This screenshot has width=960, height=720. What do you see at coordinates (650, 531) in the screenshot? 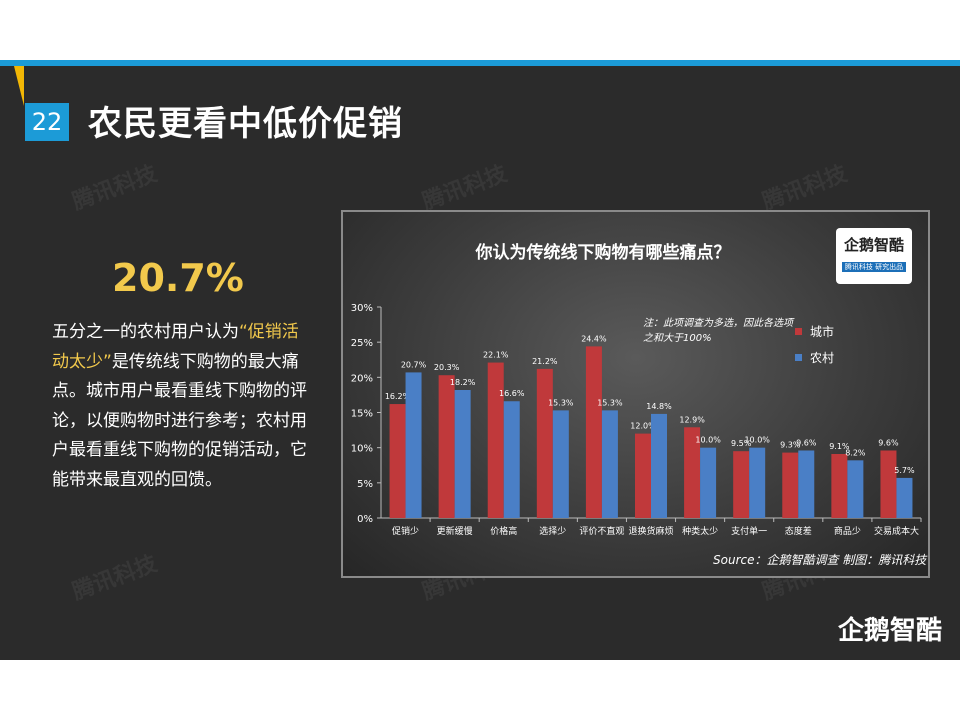
I see `x-tick-label: 退换货麻烦` at bounding box center [650, 531].